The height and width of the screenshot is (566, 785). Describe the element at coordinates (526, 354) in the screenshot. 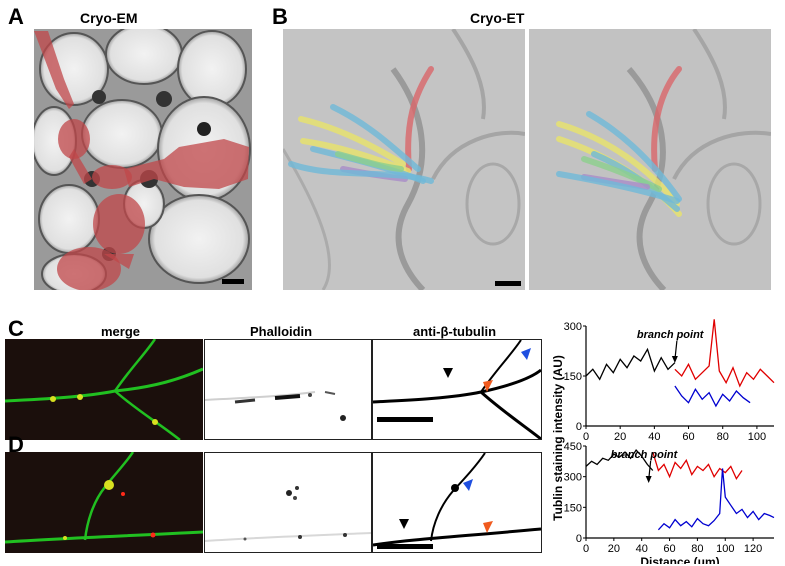

I see `blue-arrowhead-c` at that location.